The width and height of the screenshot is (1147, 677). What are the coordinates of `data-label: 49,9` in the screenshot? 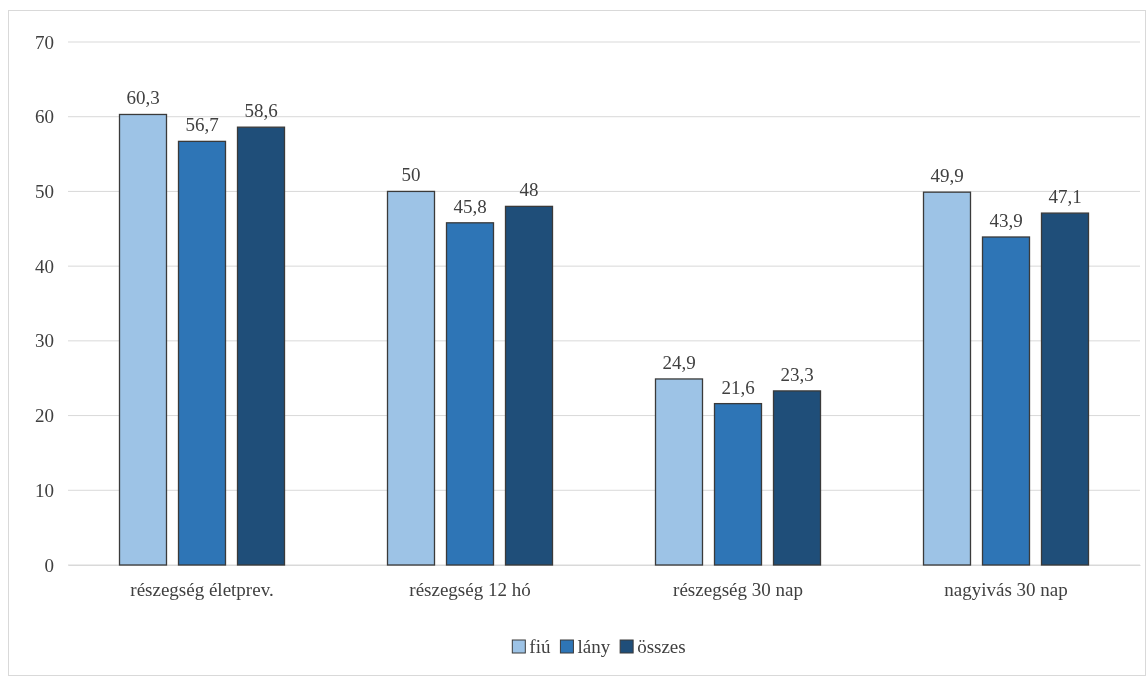 It's located at (947, 176).